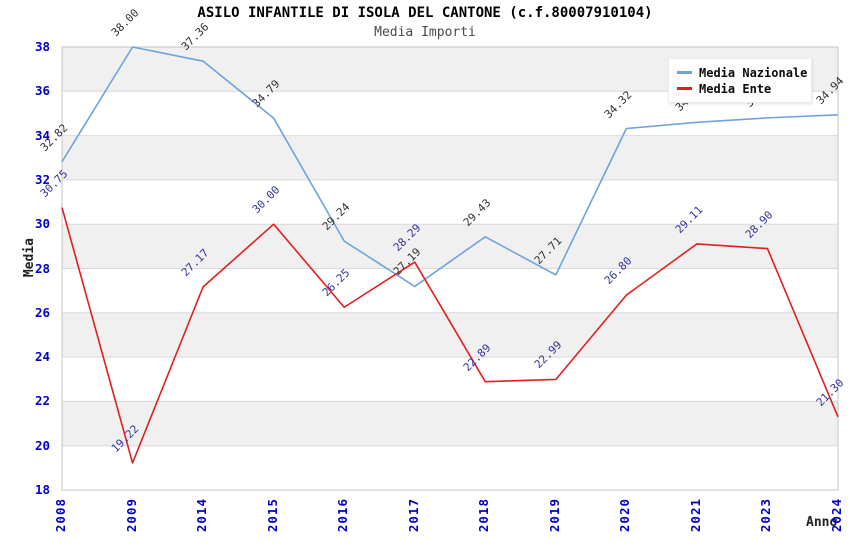 The height and width of the screenshot is (550, 850). I want to click on x-axis-title: Anno, so click(822, 522).